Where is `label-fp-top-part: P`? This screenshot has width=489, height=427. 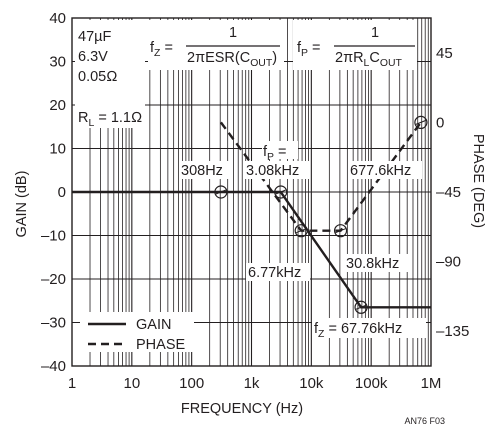 label-fp-top-part: P is located at coordinates (270, 157).